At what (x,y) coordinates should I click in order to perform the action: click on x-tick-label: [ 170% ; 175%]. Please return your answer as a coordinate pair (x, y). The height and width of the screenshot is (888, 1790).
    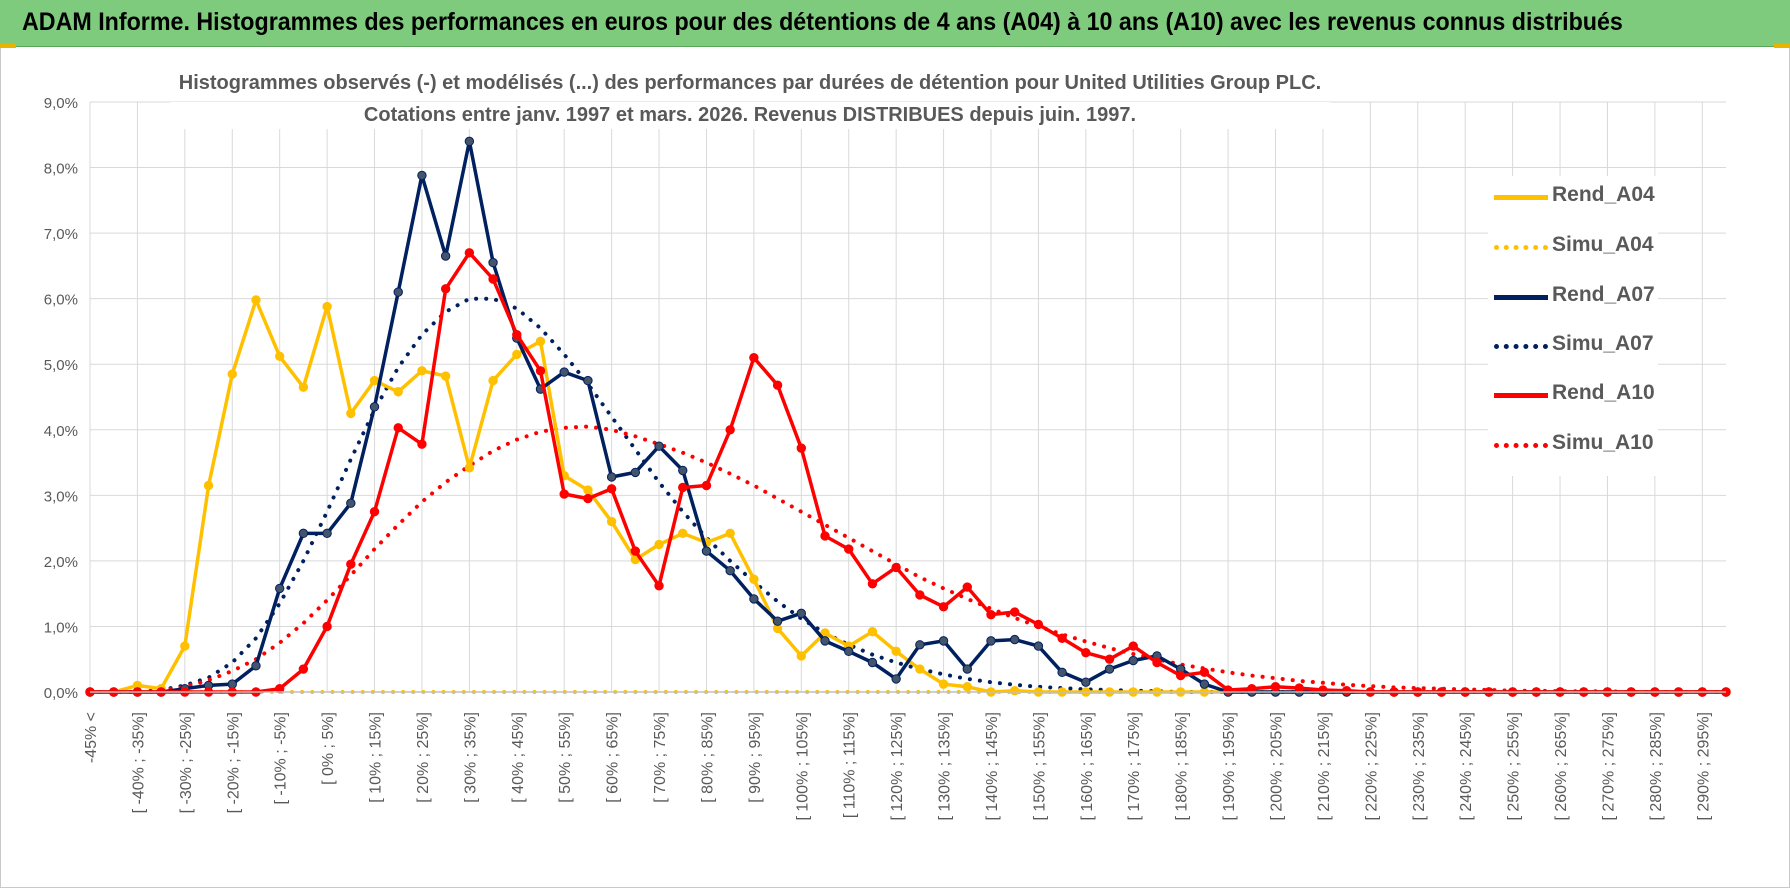
    Looking at the image, I should click on (1134, 766).